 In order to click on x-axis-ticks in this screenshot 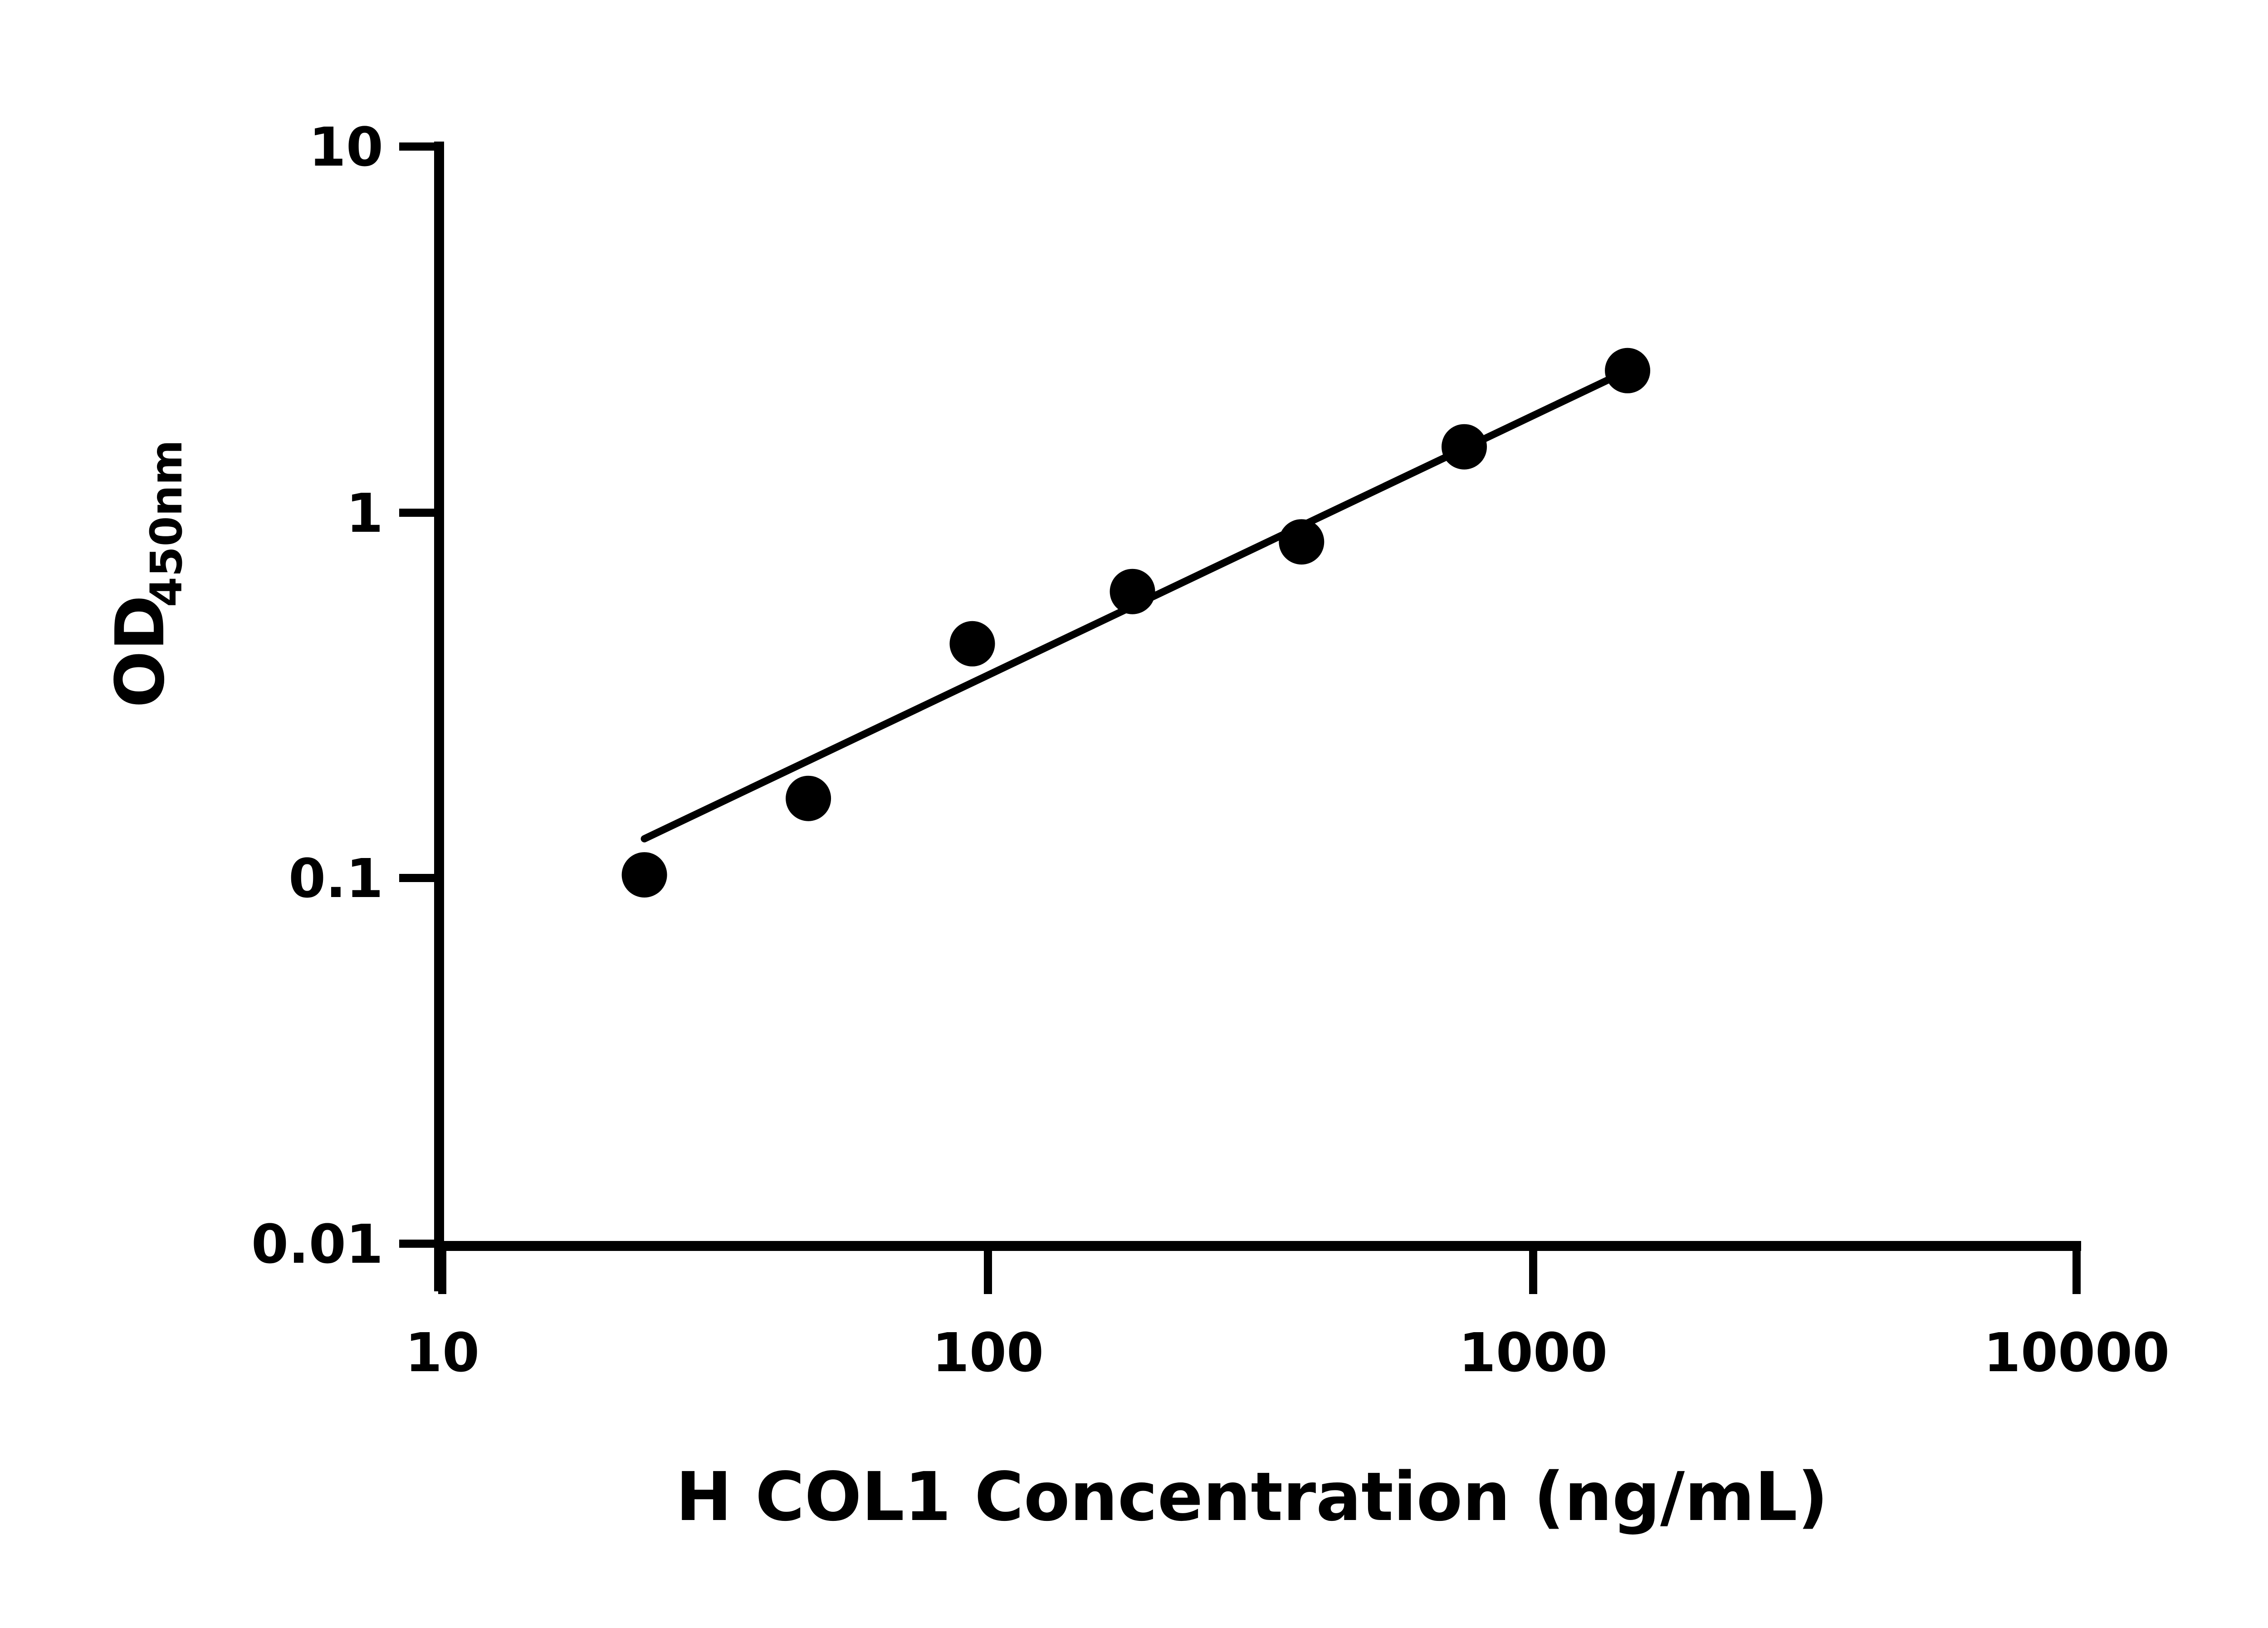, I will do `click(1260, 1272)`.